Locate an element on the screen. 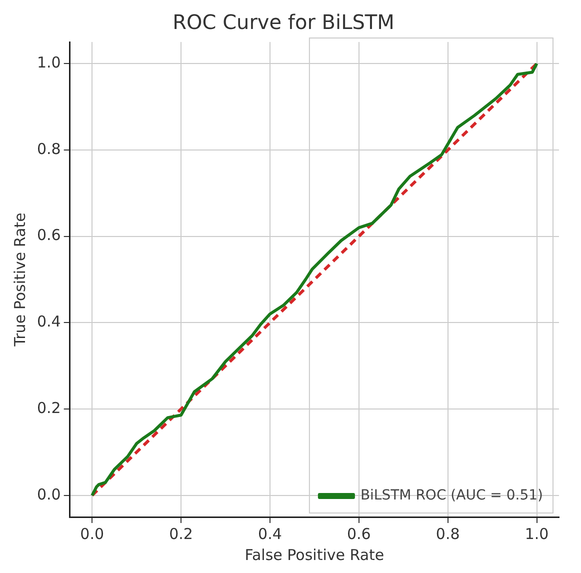 The width and height of the screenshot is (581, 573). x-tick-label: 0.0 is located at coordinates (92, 533).